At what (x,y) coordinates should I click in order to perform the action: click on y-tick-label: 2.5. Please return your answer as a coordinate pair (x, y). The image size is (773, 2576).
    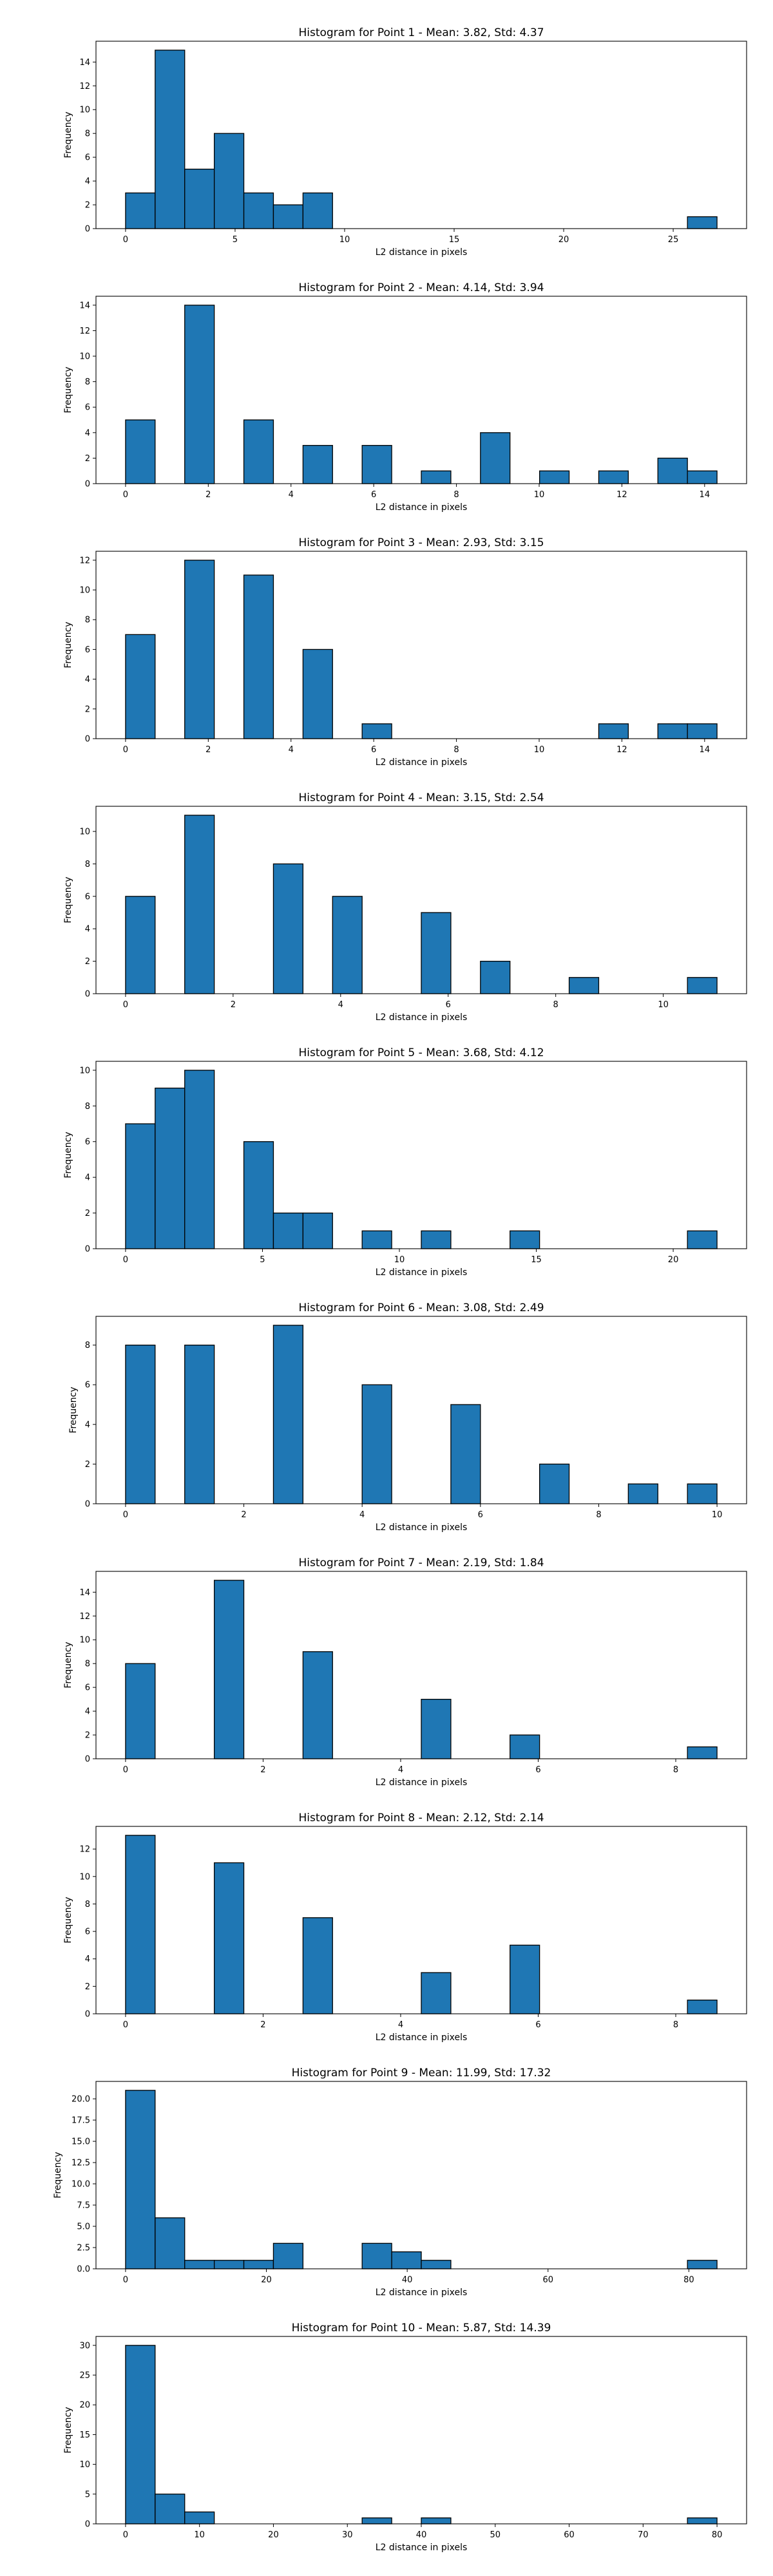
    Looking at the image, I should click on (83, 2248).